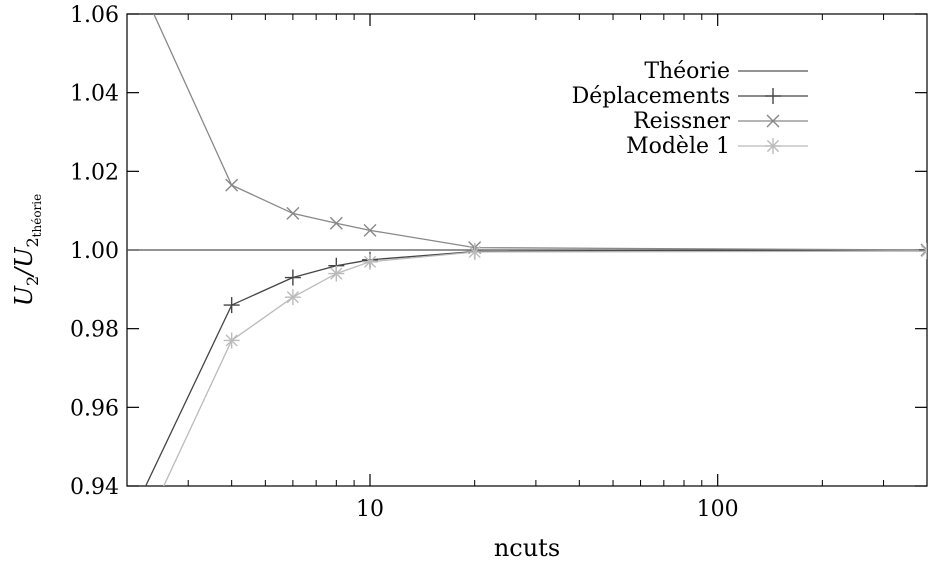 The image size is (928, 563). Describe the element at coordinates (651, 96) in the screenshot. I see `legend-label: Déplacements` at that location.